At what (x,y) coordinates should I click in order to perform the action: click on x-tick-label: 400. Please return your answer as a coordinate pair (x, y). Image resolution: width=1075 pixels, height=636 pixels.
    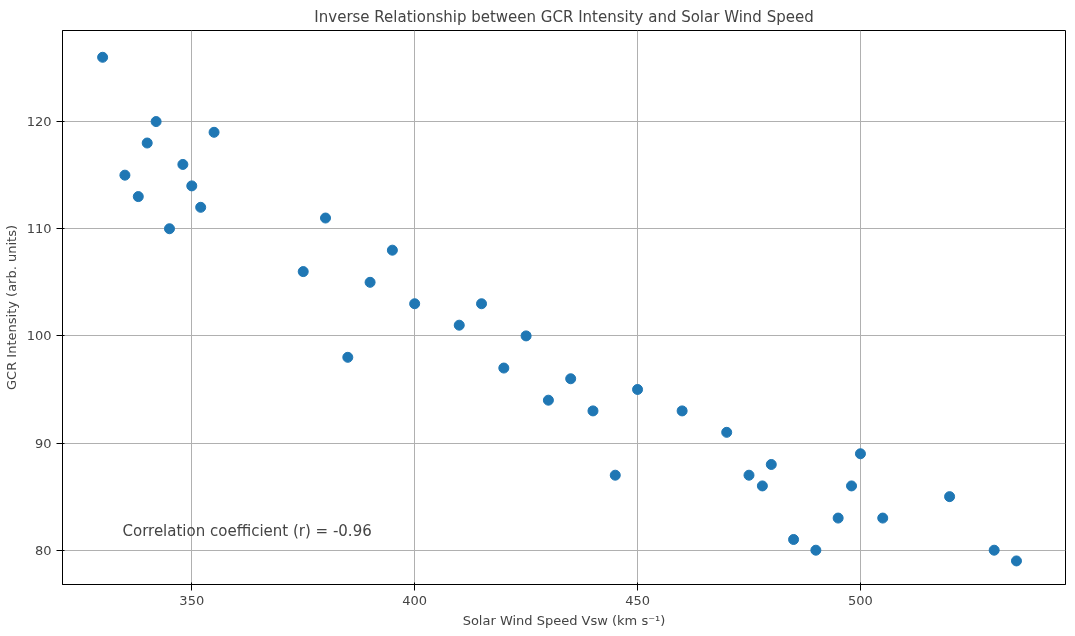
    Looking at the image, I should click on (415, 600).